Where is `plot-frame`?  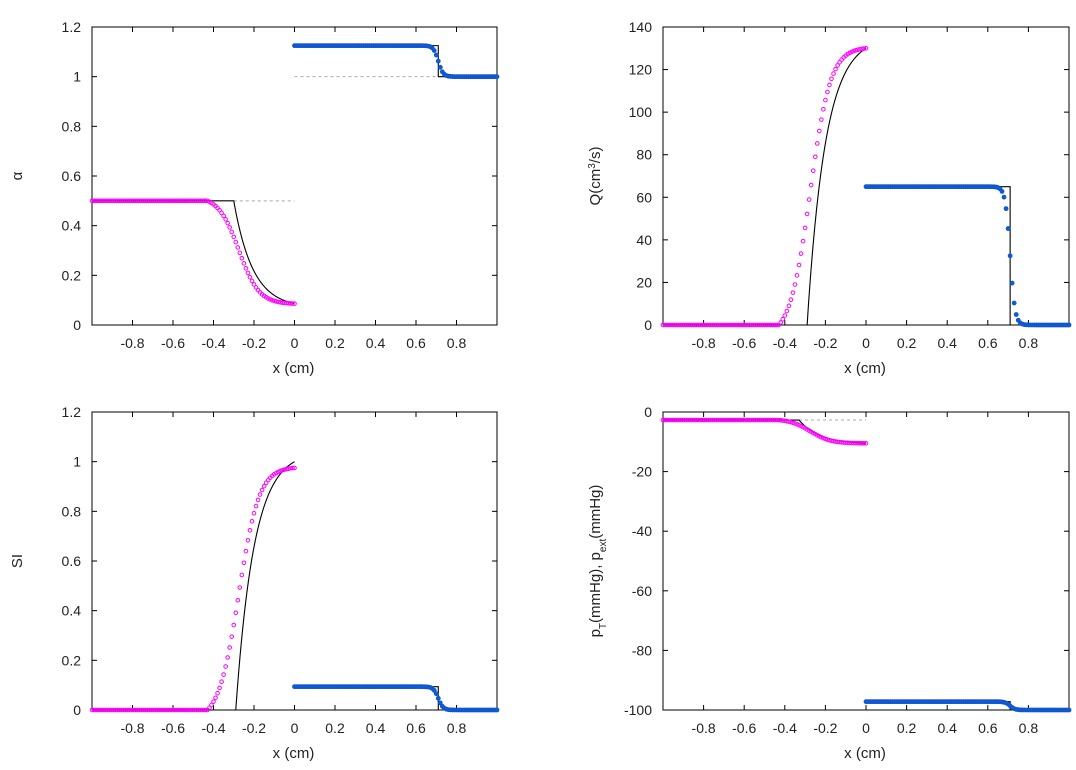
plot-frame is located at coordinates (866, 176).